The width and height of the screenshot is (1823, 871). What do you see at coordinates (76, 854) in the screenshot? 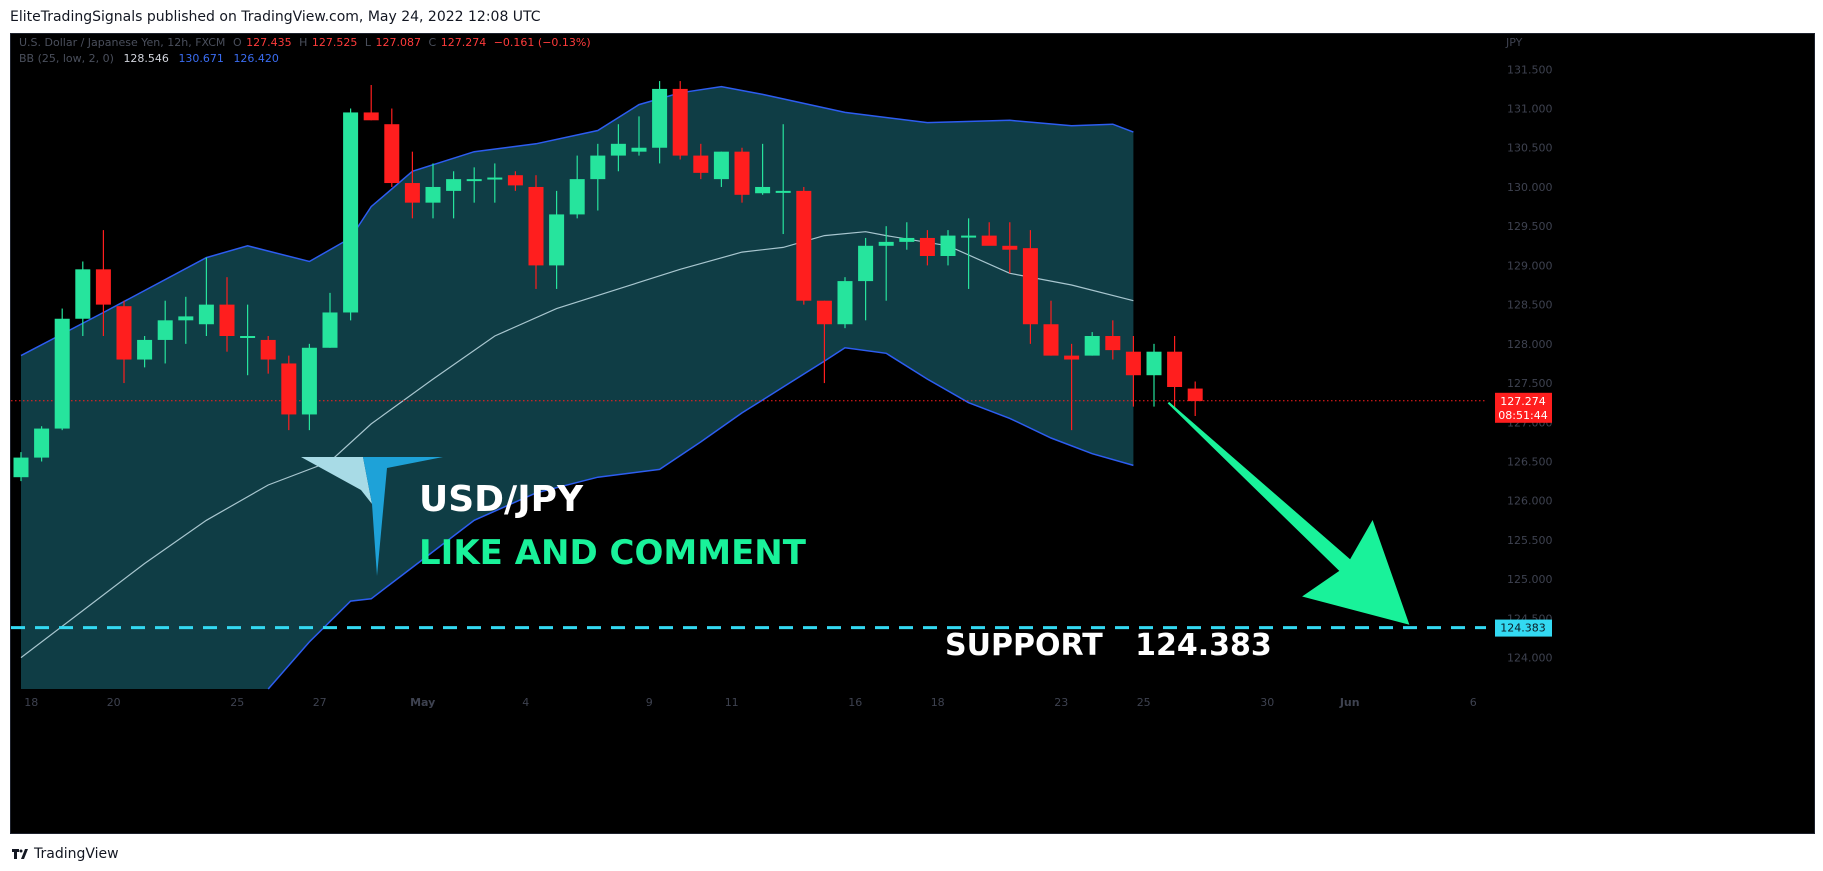
I see `footer-brand-label: TradingView` at bounding box center [76, 854].